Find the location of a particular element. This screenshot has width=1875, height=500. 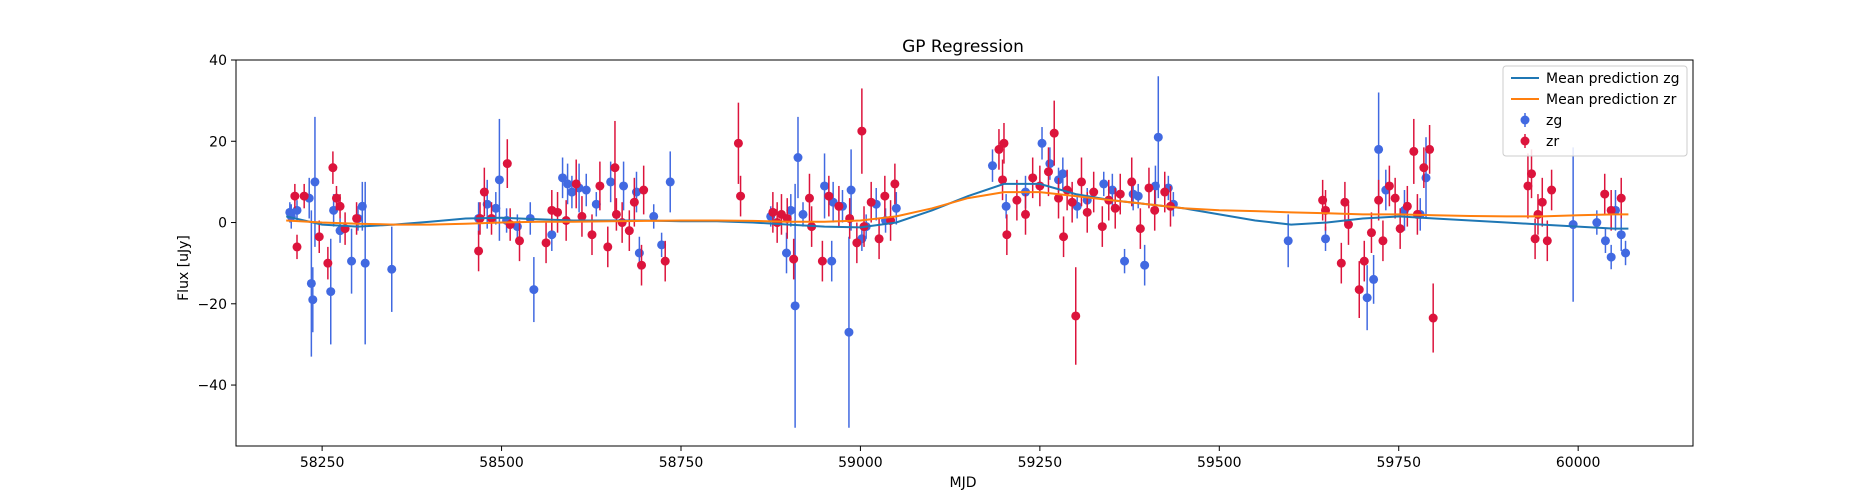

x-tick-label: 59750 is located at coordinates (1398, 463).